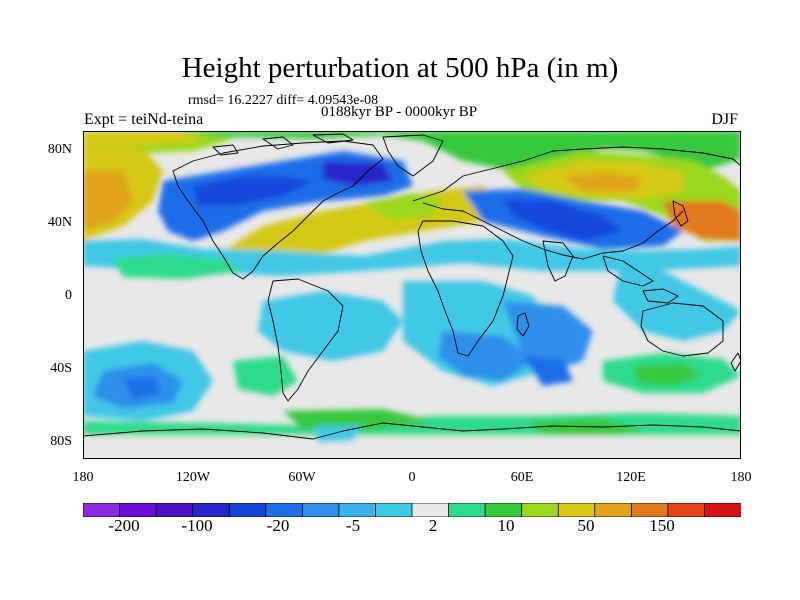 This screenshot has height=600, width=800. Describe the element at coordinates (61, 368) in the screenshot. I see `lat-label-40s: 40S` at that location.